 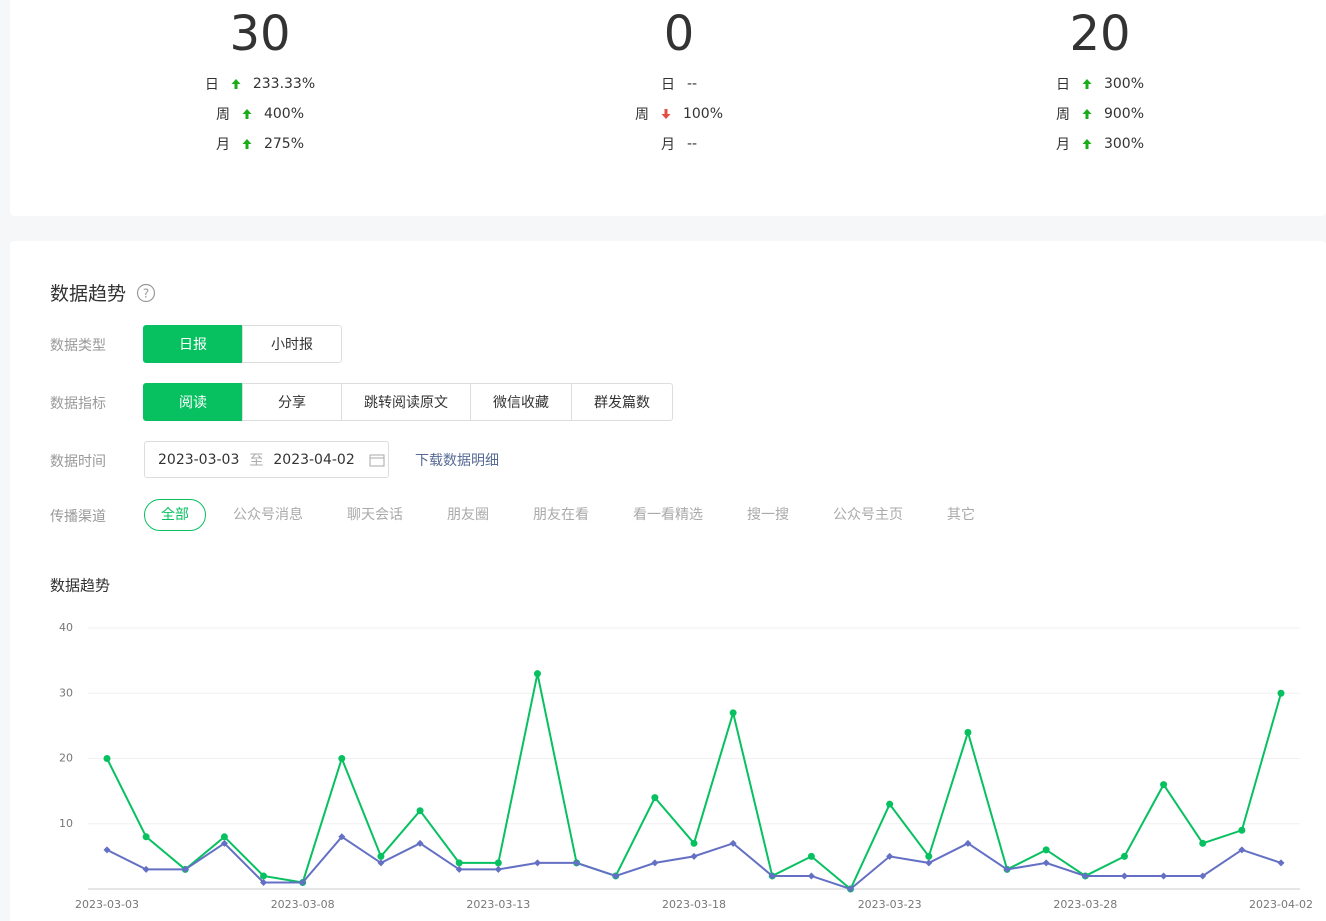 I want to click on channel-option: 公众号消息, so click(x=268, y=515).